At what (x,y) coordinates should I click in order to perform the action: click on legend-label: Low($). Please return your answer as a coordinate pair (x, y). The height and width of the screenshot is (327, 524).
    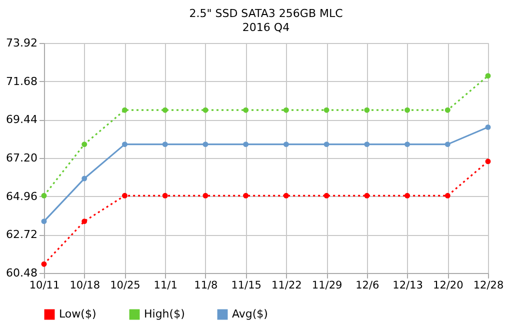
    Looking at the image, I should click on (77, 314).